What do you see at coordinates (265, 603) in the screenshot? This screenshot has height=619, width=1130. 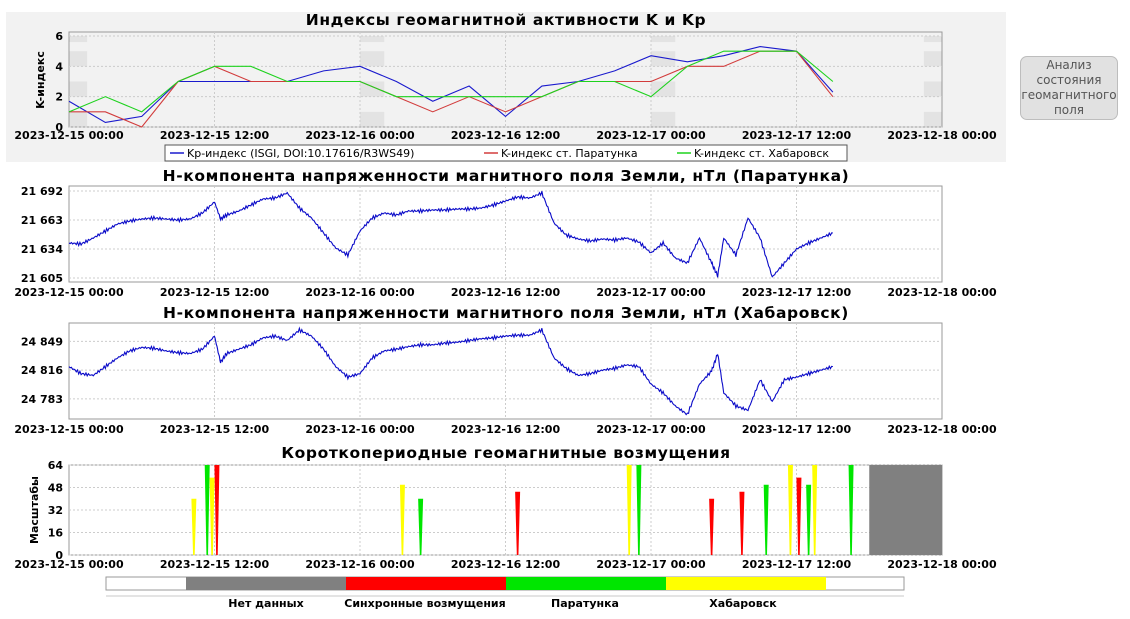 I see `category-label: Нет данных` at bounding box center [265, 603].